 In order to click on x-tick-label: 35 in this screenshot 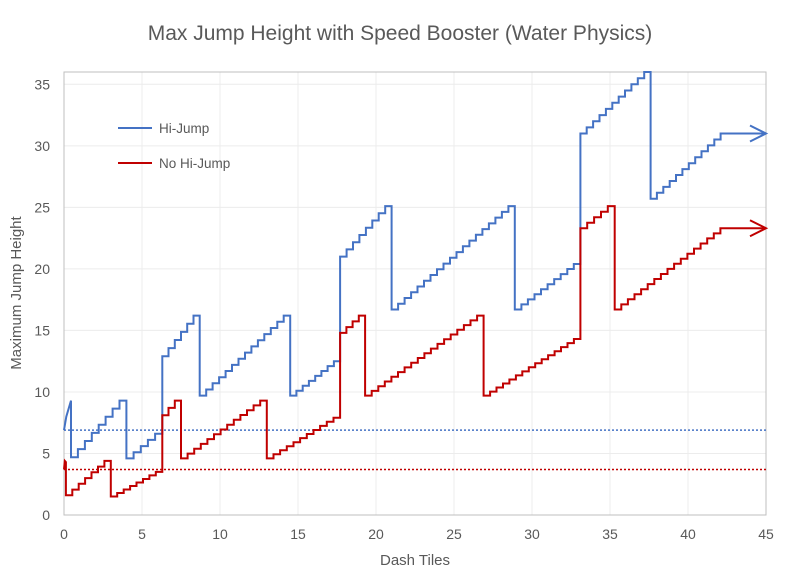, I will do `click(610, 534)`.